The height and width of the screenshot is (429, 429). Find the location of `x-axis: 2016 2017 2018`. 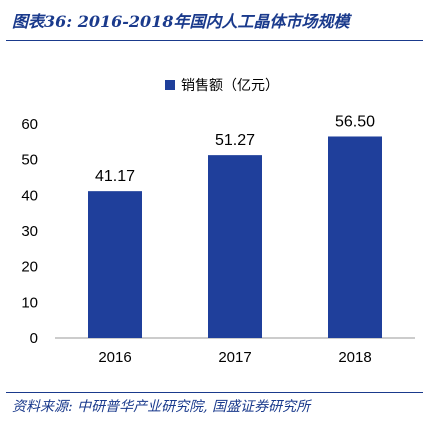

x-axis: 2016 2017 2018 is located at coordinates (234, 357).